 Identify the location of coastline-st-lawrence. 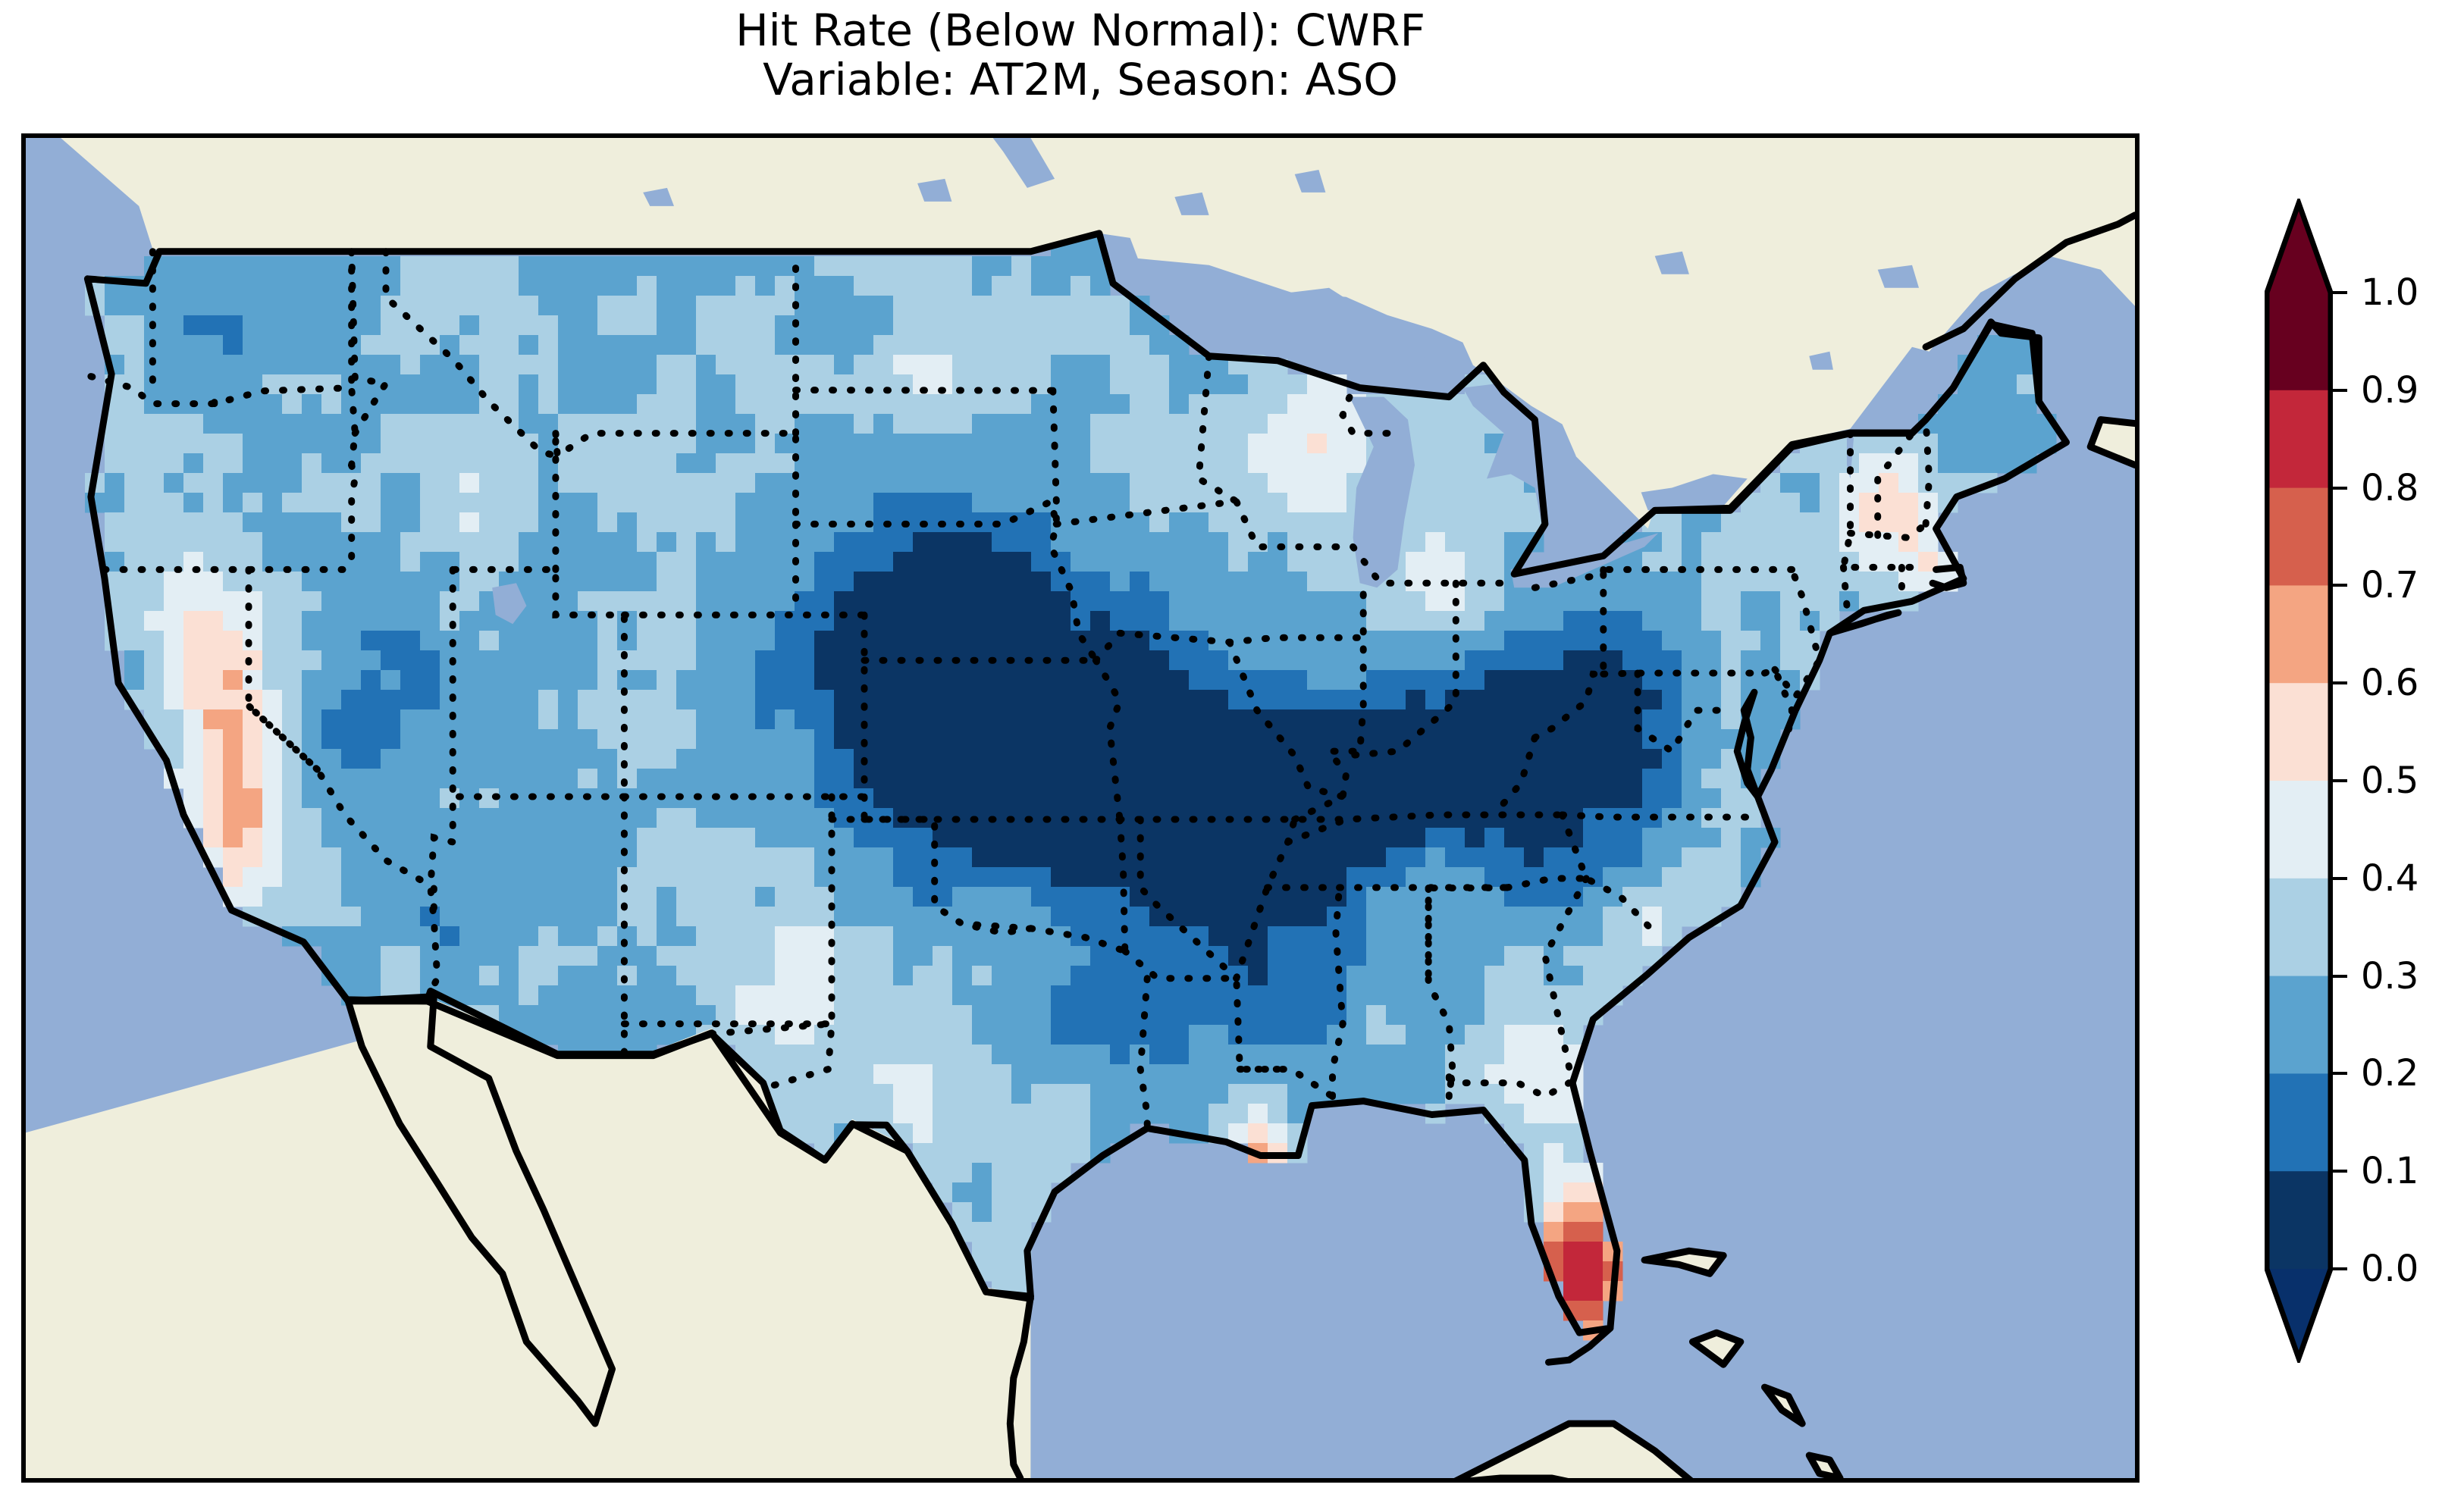
(2029, 281).